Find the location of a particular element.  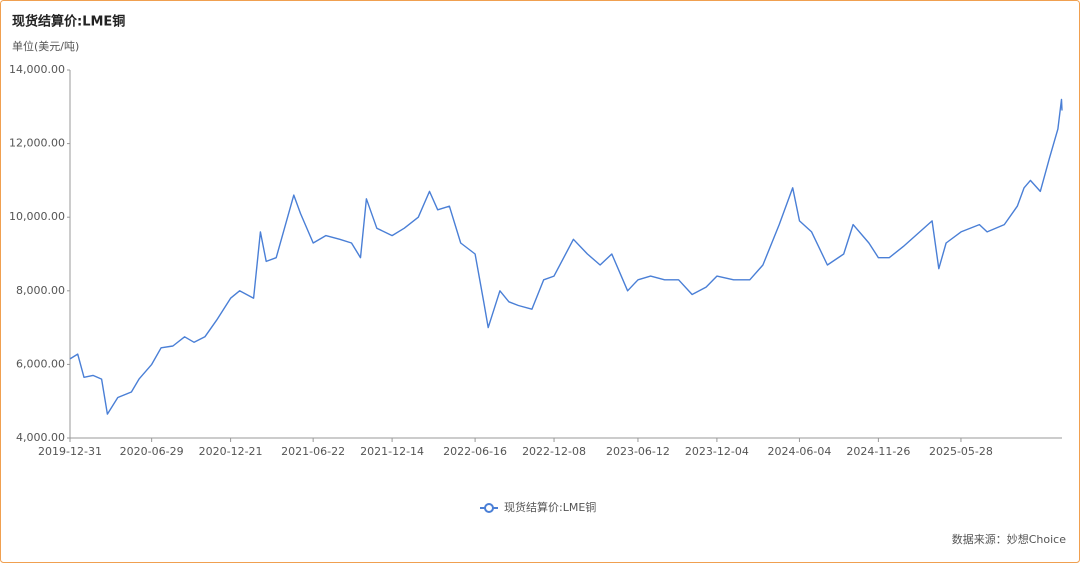

x-tick-label: 2023-12-04 is located at coordinates (717, 451).